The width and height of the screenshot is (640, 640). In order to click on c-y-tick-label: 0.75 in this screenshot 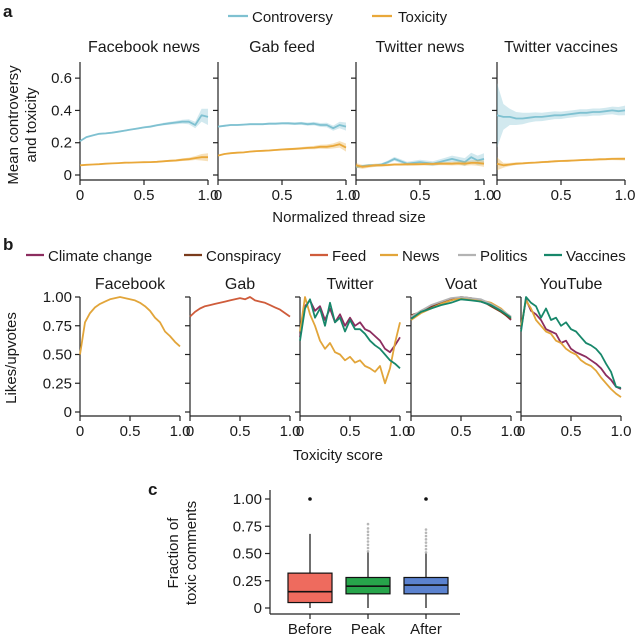, I will do `click(247, 526)`.